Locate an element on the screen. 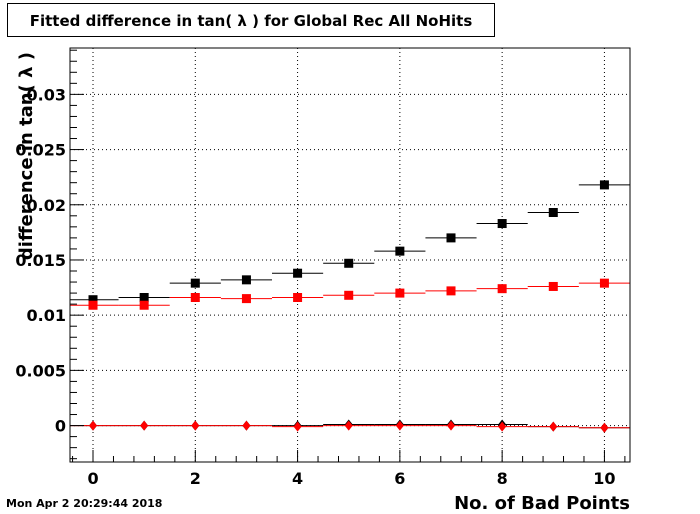  y-axis-label: difference in tan( λ ) is located at coordinates (26, 156).